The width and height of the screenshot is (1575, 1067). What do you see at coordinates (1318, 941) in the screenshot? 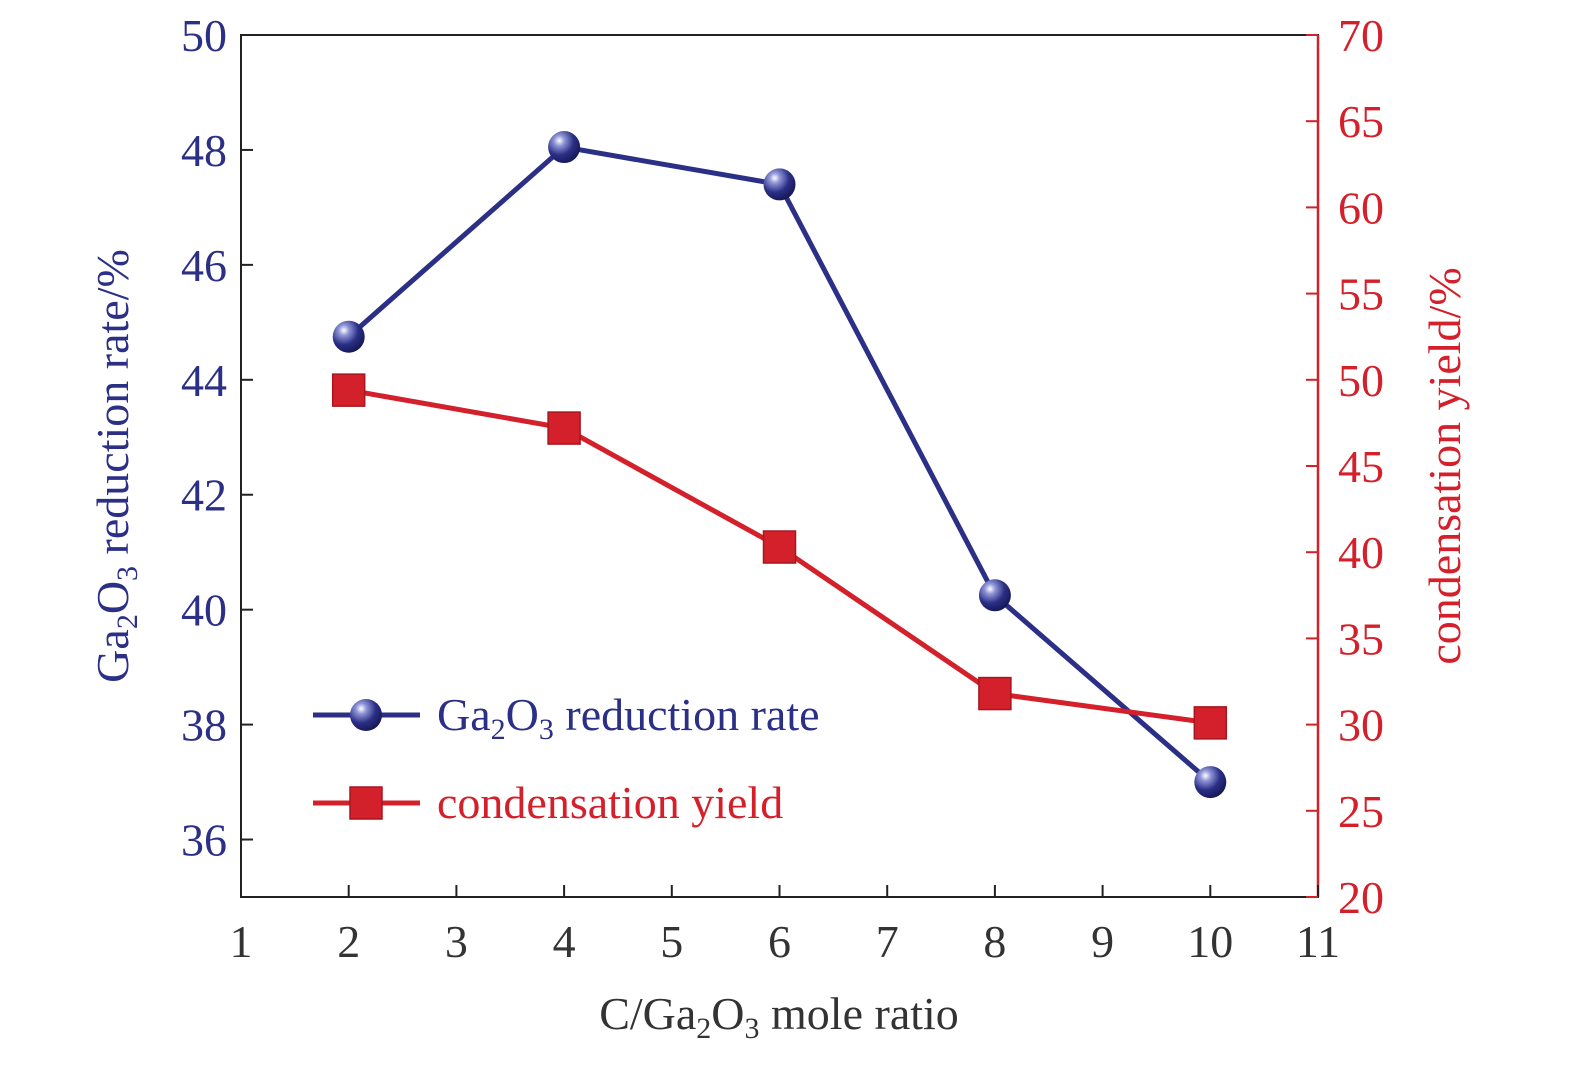
I see `x-tick-label-11: 11` at bounding box center [1318, 941].